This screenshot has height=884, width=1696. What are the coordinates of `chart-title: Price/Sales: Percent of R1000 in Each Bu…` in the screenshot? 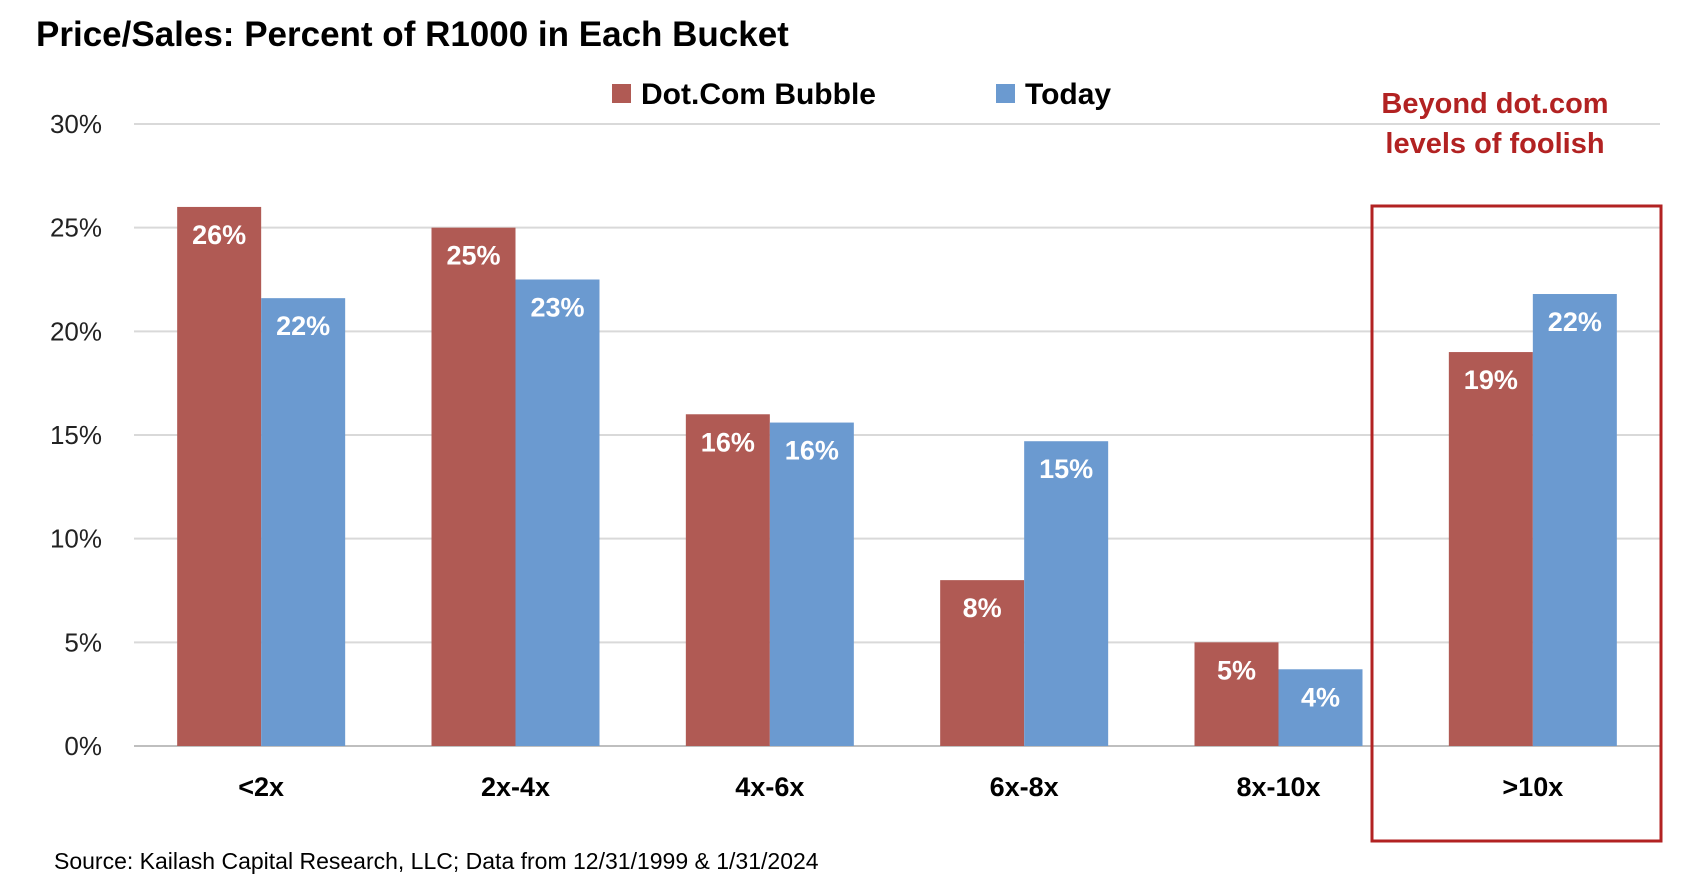 It's located at (412, 34).